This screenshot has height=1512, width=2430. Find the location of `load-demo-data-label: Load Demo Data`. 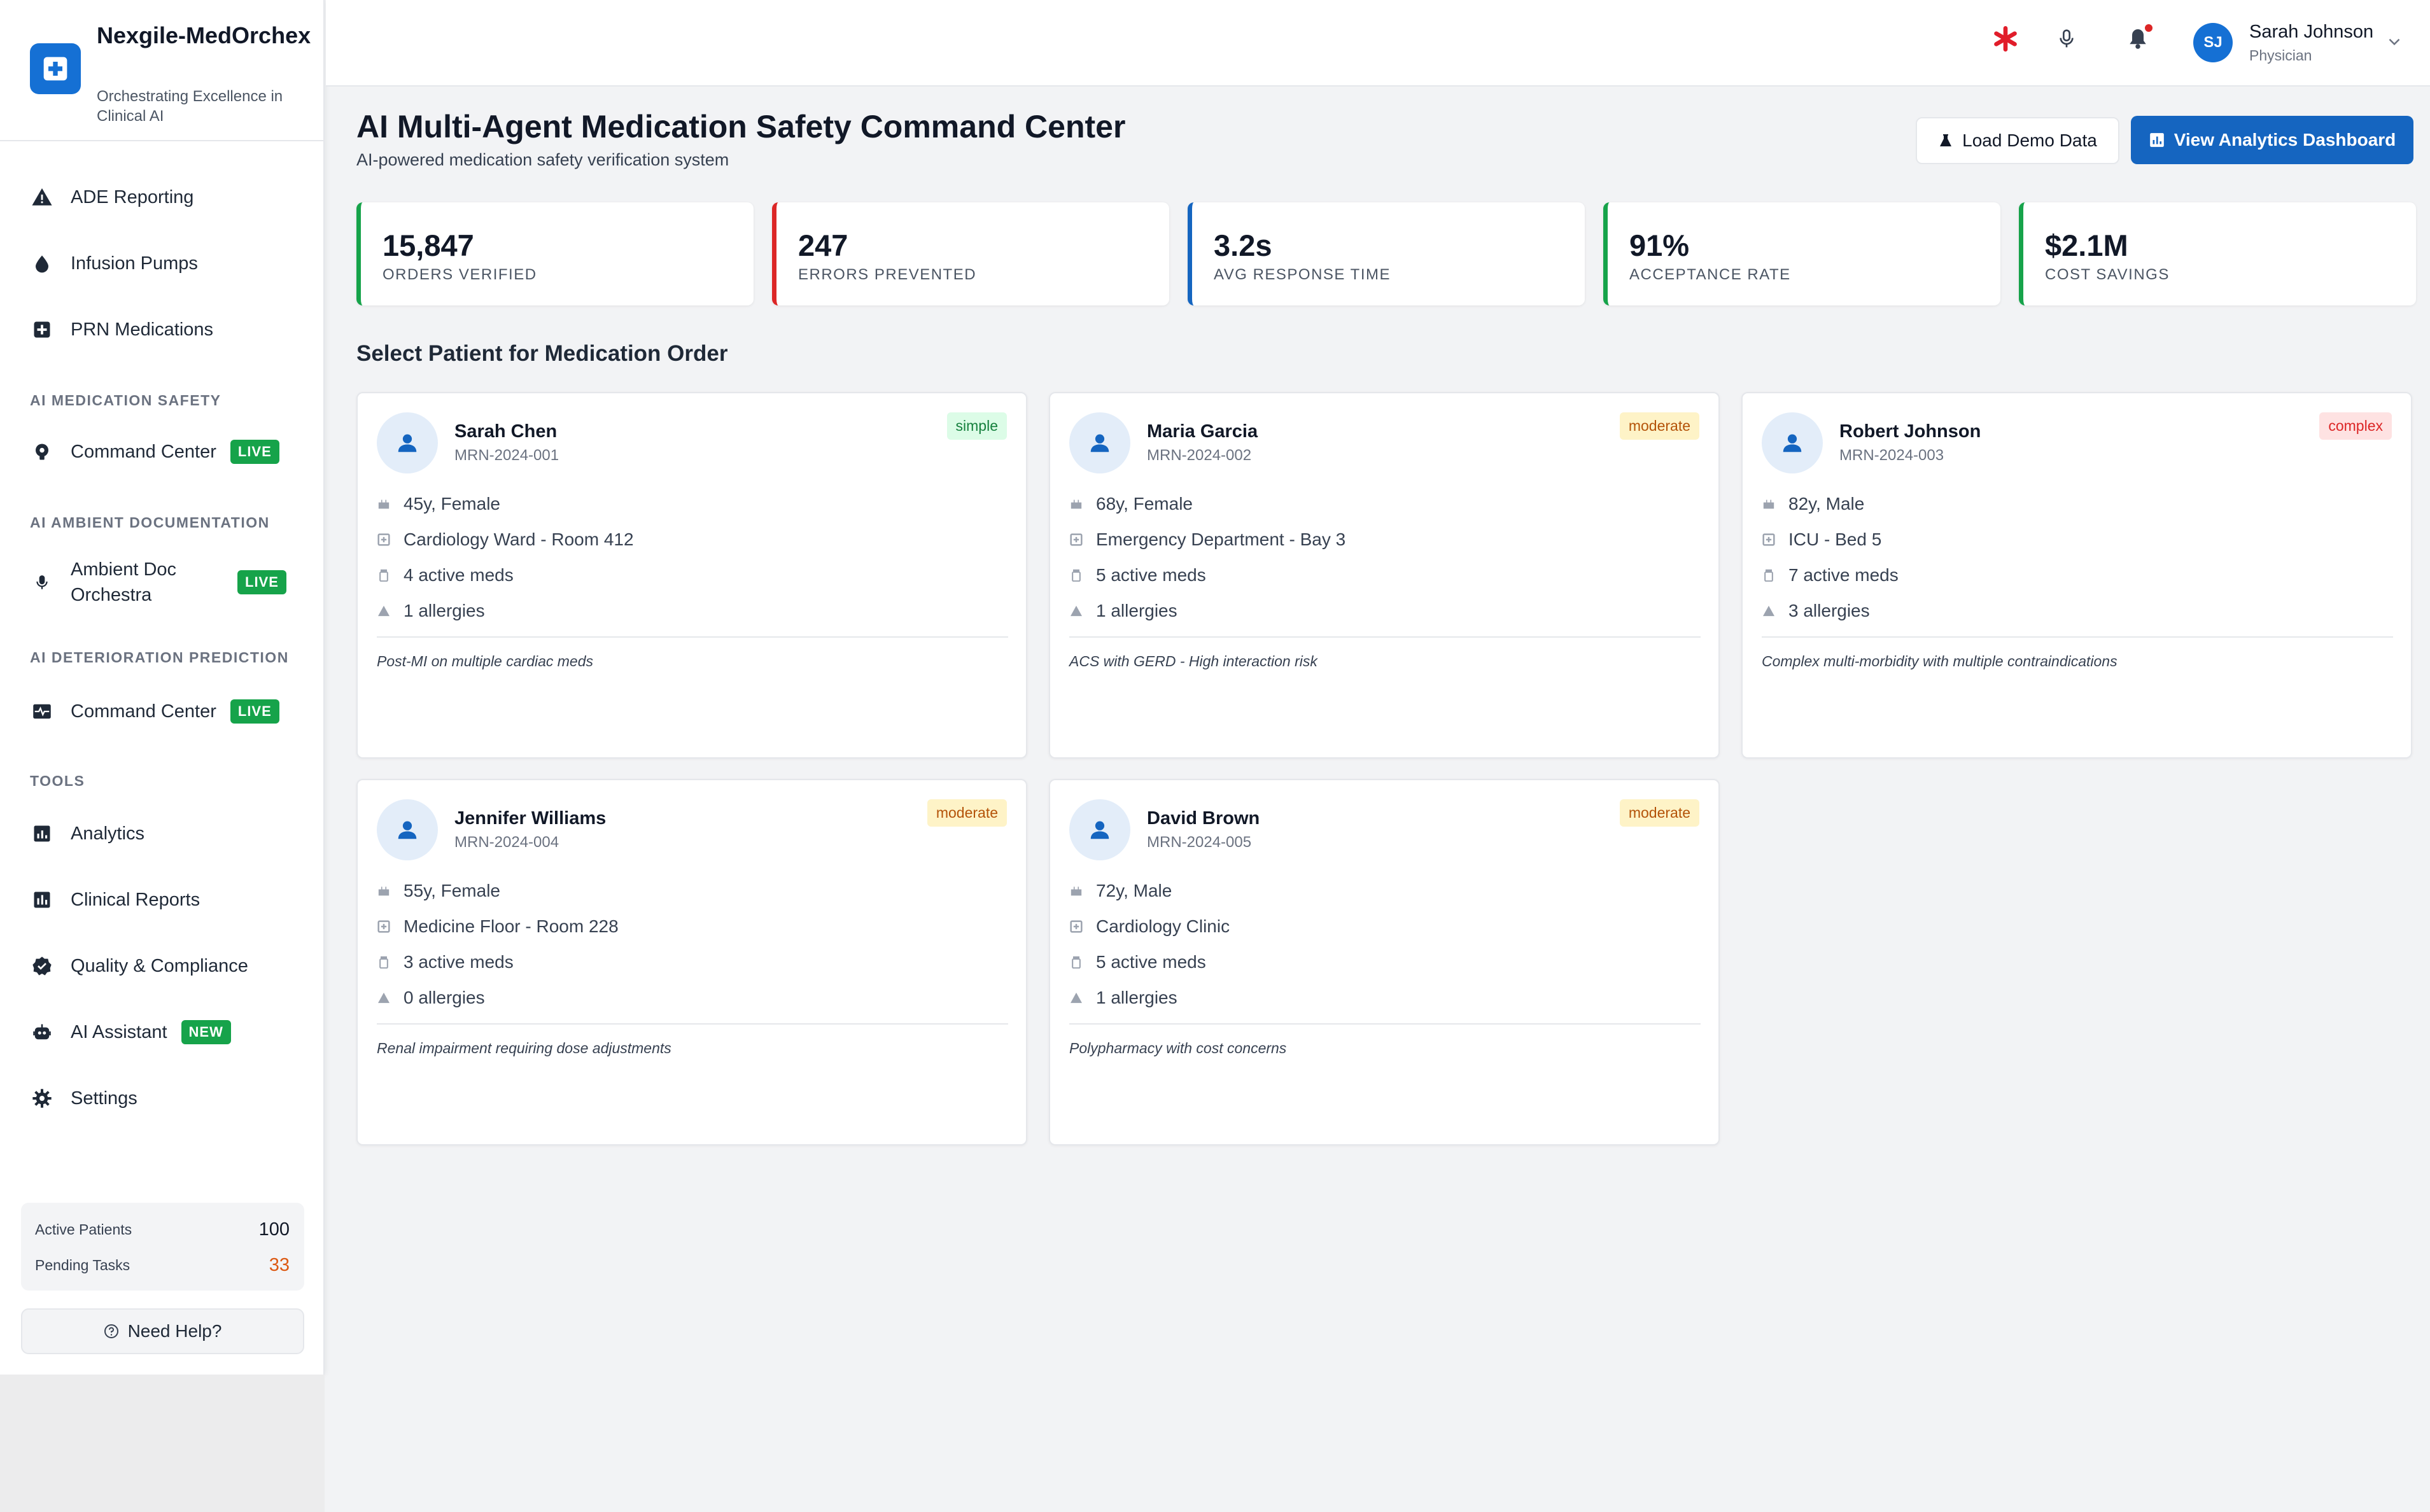

load-demo-data-label: Load Demo Data is located at coordinates (2029, 140).